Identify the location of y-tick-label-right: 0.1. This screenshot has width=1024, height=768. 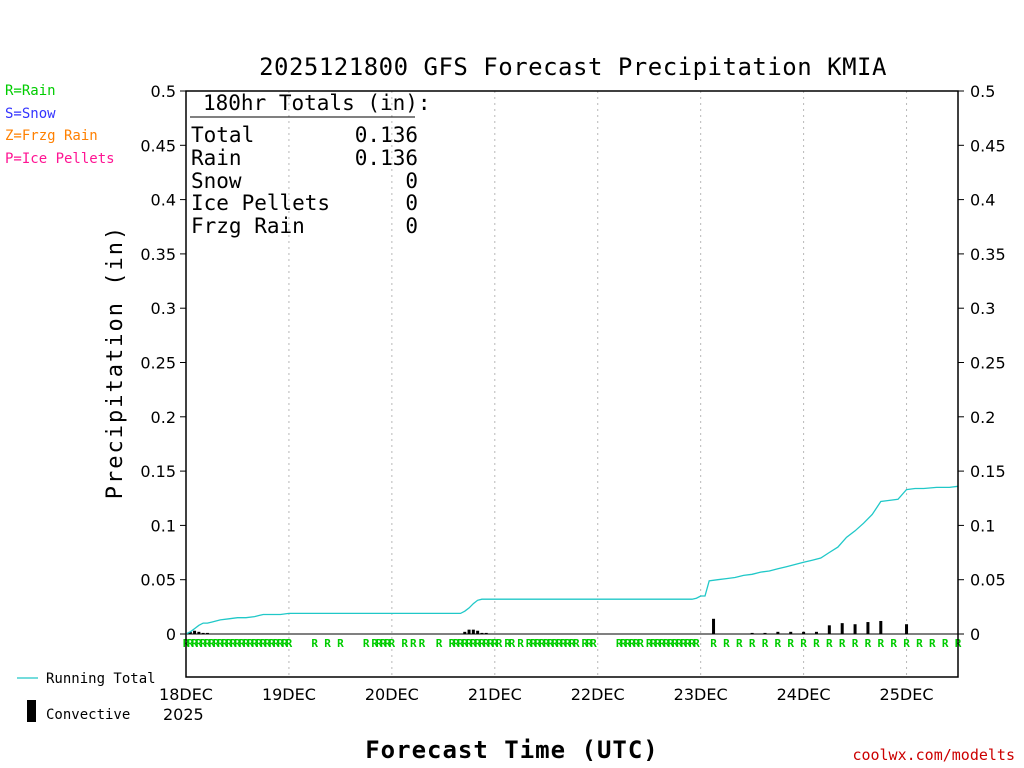
(982, 525).